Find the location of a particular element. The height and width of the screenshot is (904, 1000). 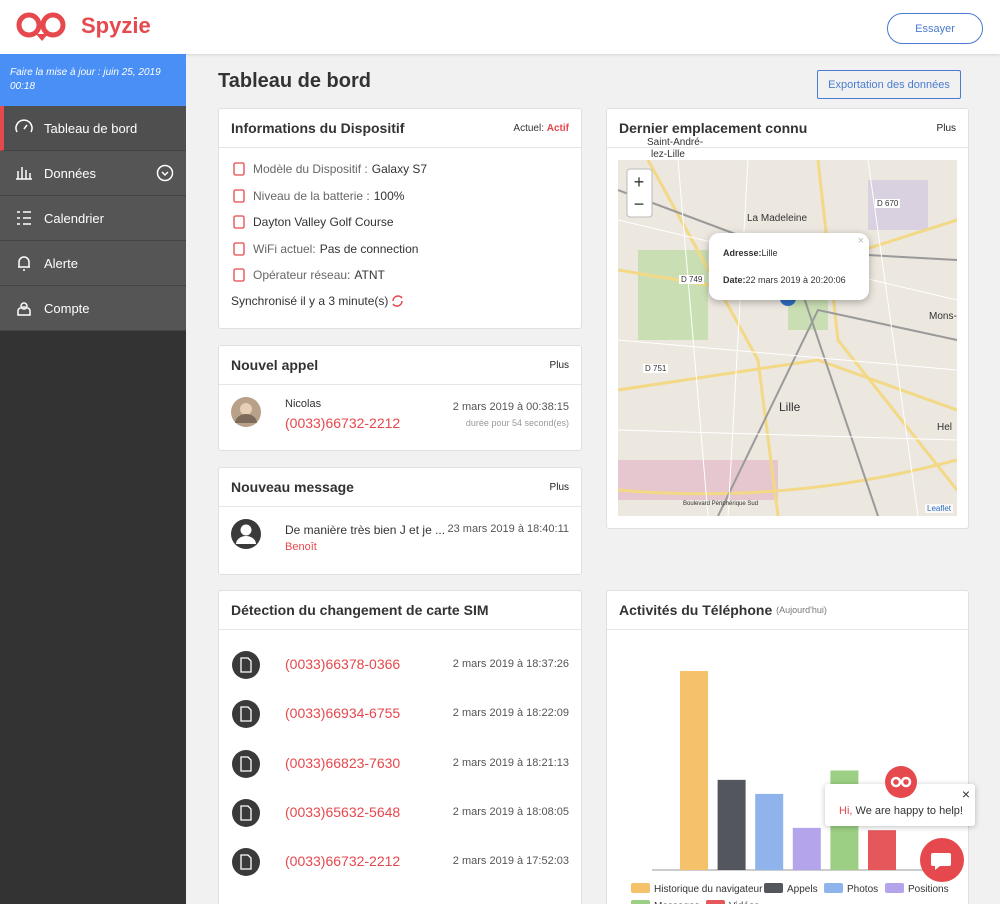

try-button: Essayer is located at coordinates (935, 28).